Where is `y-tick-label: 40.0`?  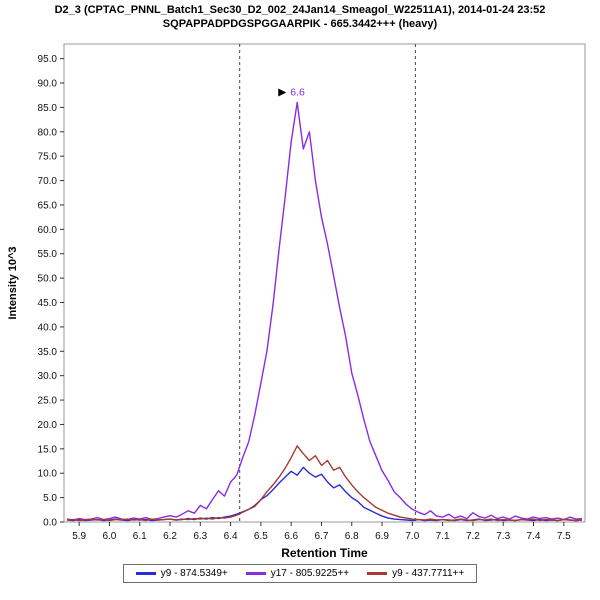 y-tick-label: 40.0 is located at coordinates (48, 327).